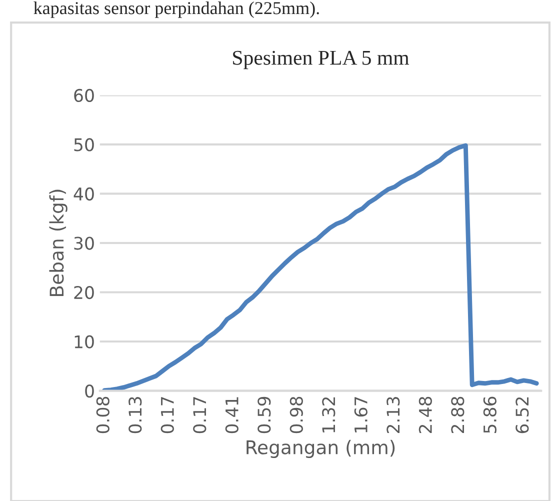 The width and height of the screenshot is (555, 501). I want to click on x-tick-label: 1.32, so click(329, 414).